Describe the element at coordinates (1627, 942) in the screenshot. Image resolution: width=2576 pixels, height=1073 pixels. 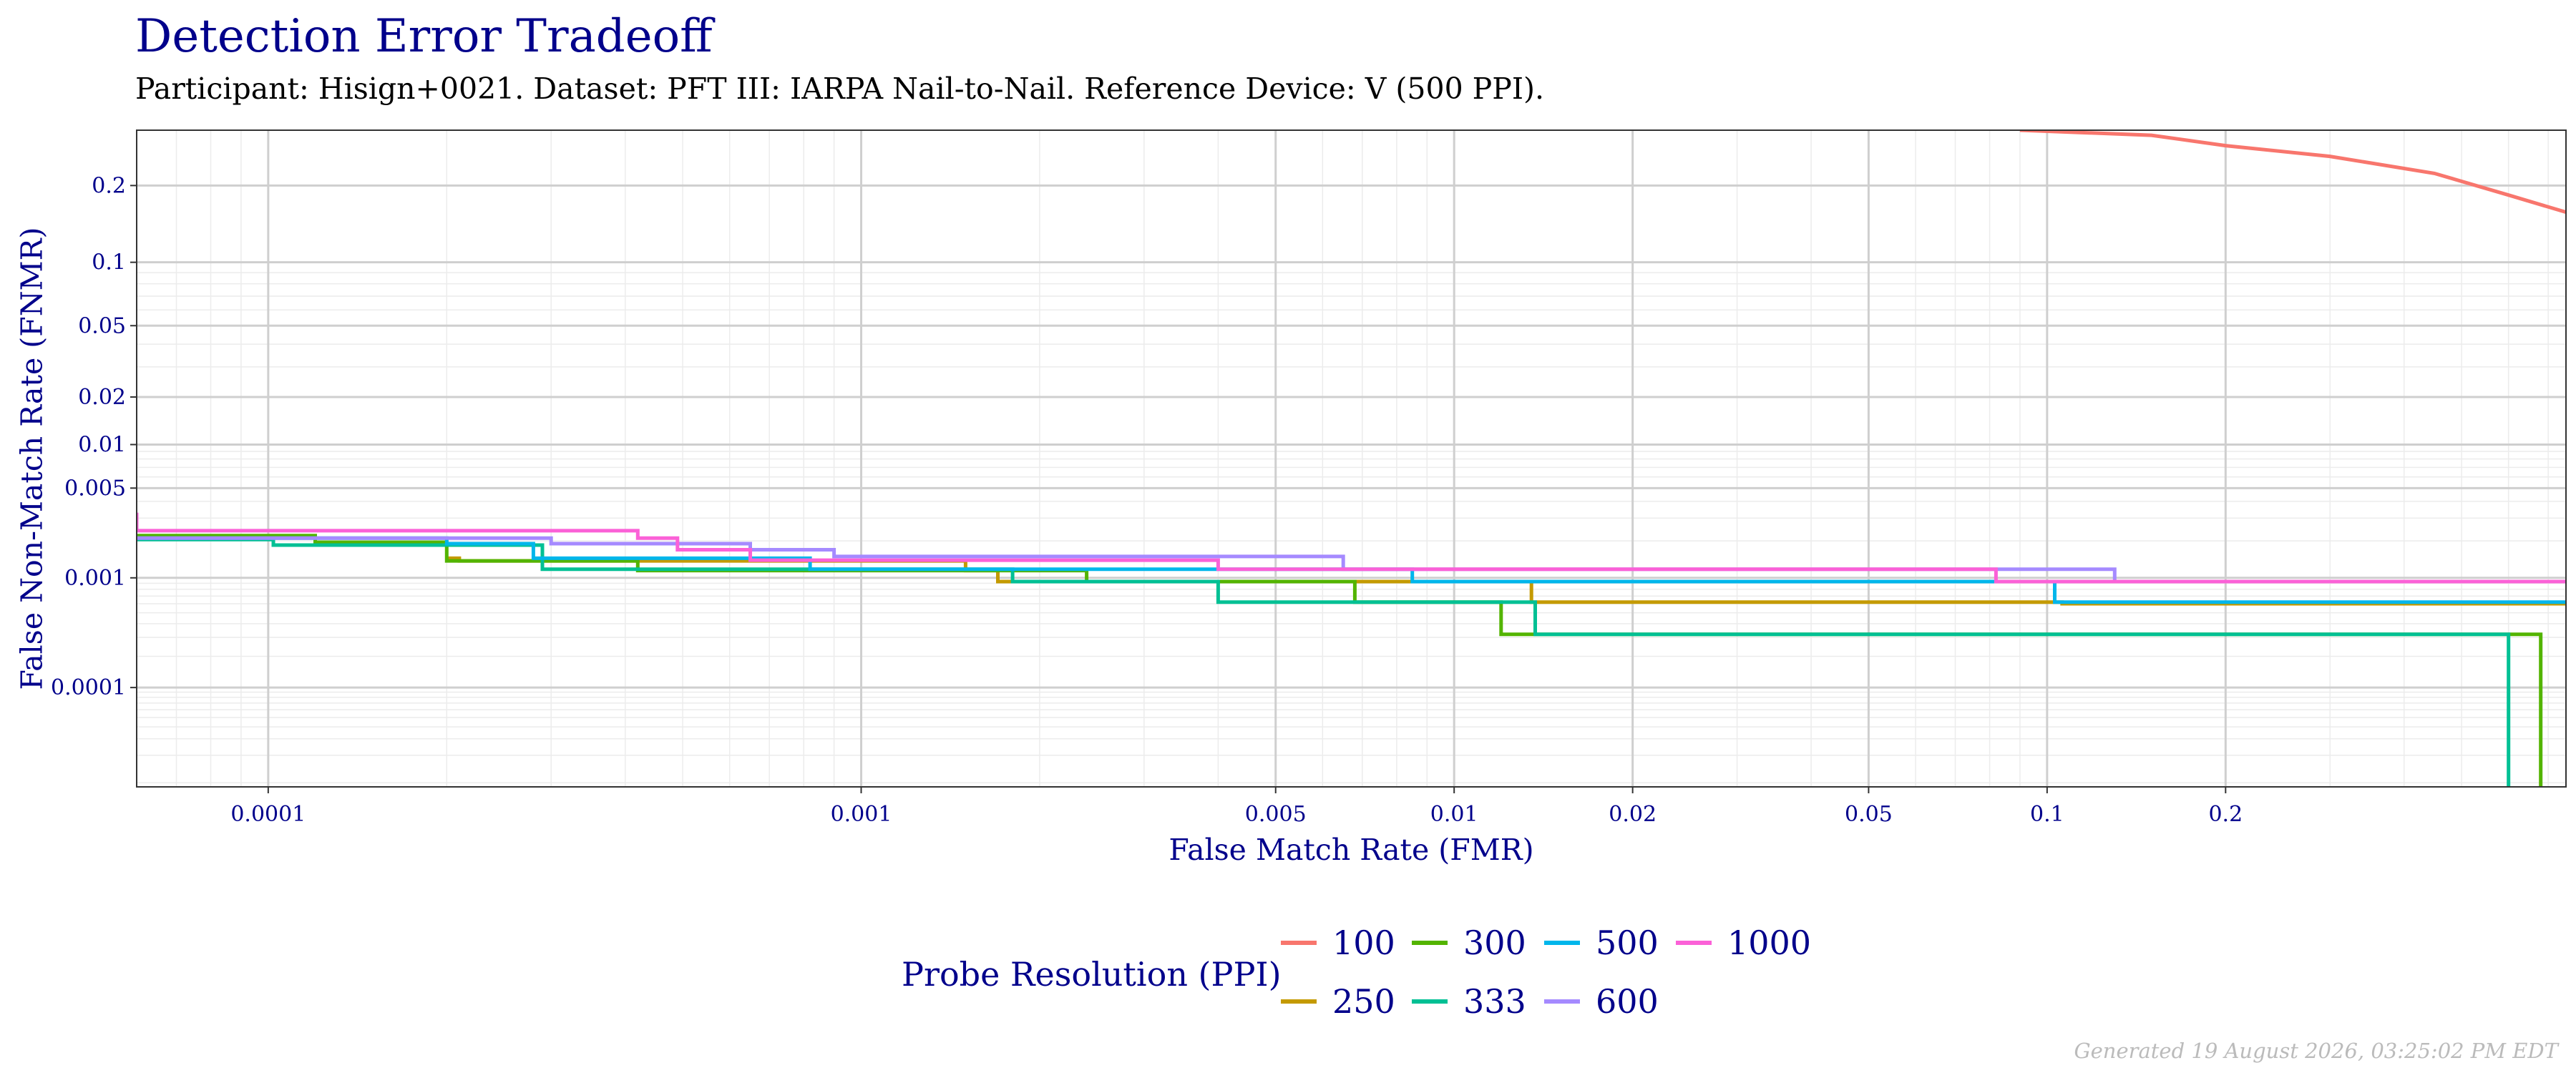
I see `legend-label-500: 500` at that location.